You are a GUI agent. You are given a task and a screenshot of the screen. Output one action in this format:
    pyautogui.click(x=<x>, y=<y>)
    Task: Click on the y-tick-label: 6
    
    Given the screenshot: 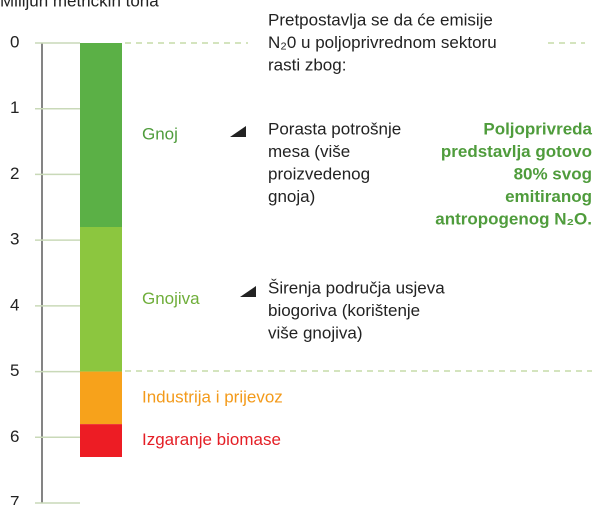 What is the action you would take?
    pyautogui.click(x=14, y=436)
    